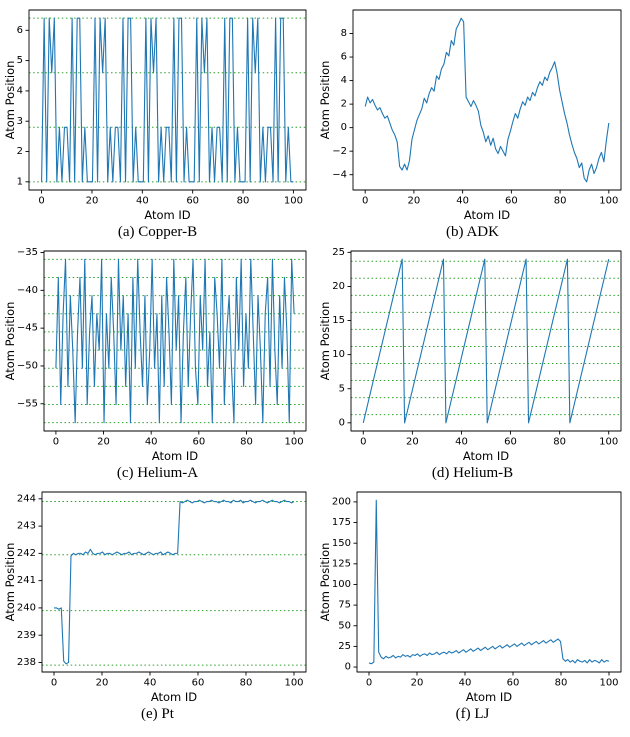  I want to click on subplot-caption-copper-b: (a) Copper-B, so click(157, 232).